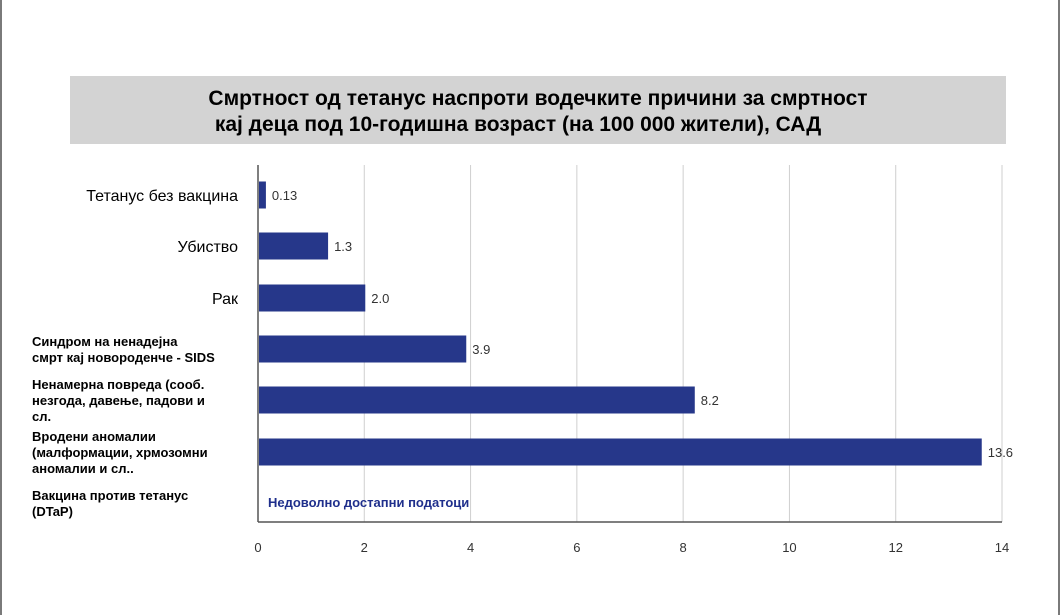 Image resolution: width=1060 pixels, height=615 pixels. What do you see at coordinates (789, 547) in the screenshot?
I see `x-tick-label: 10` at bounding box center [789, 547].